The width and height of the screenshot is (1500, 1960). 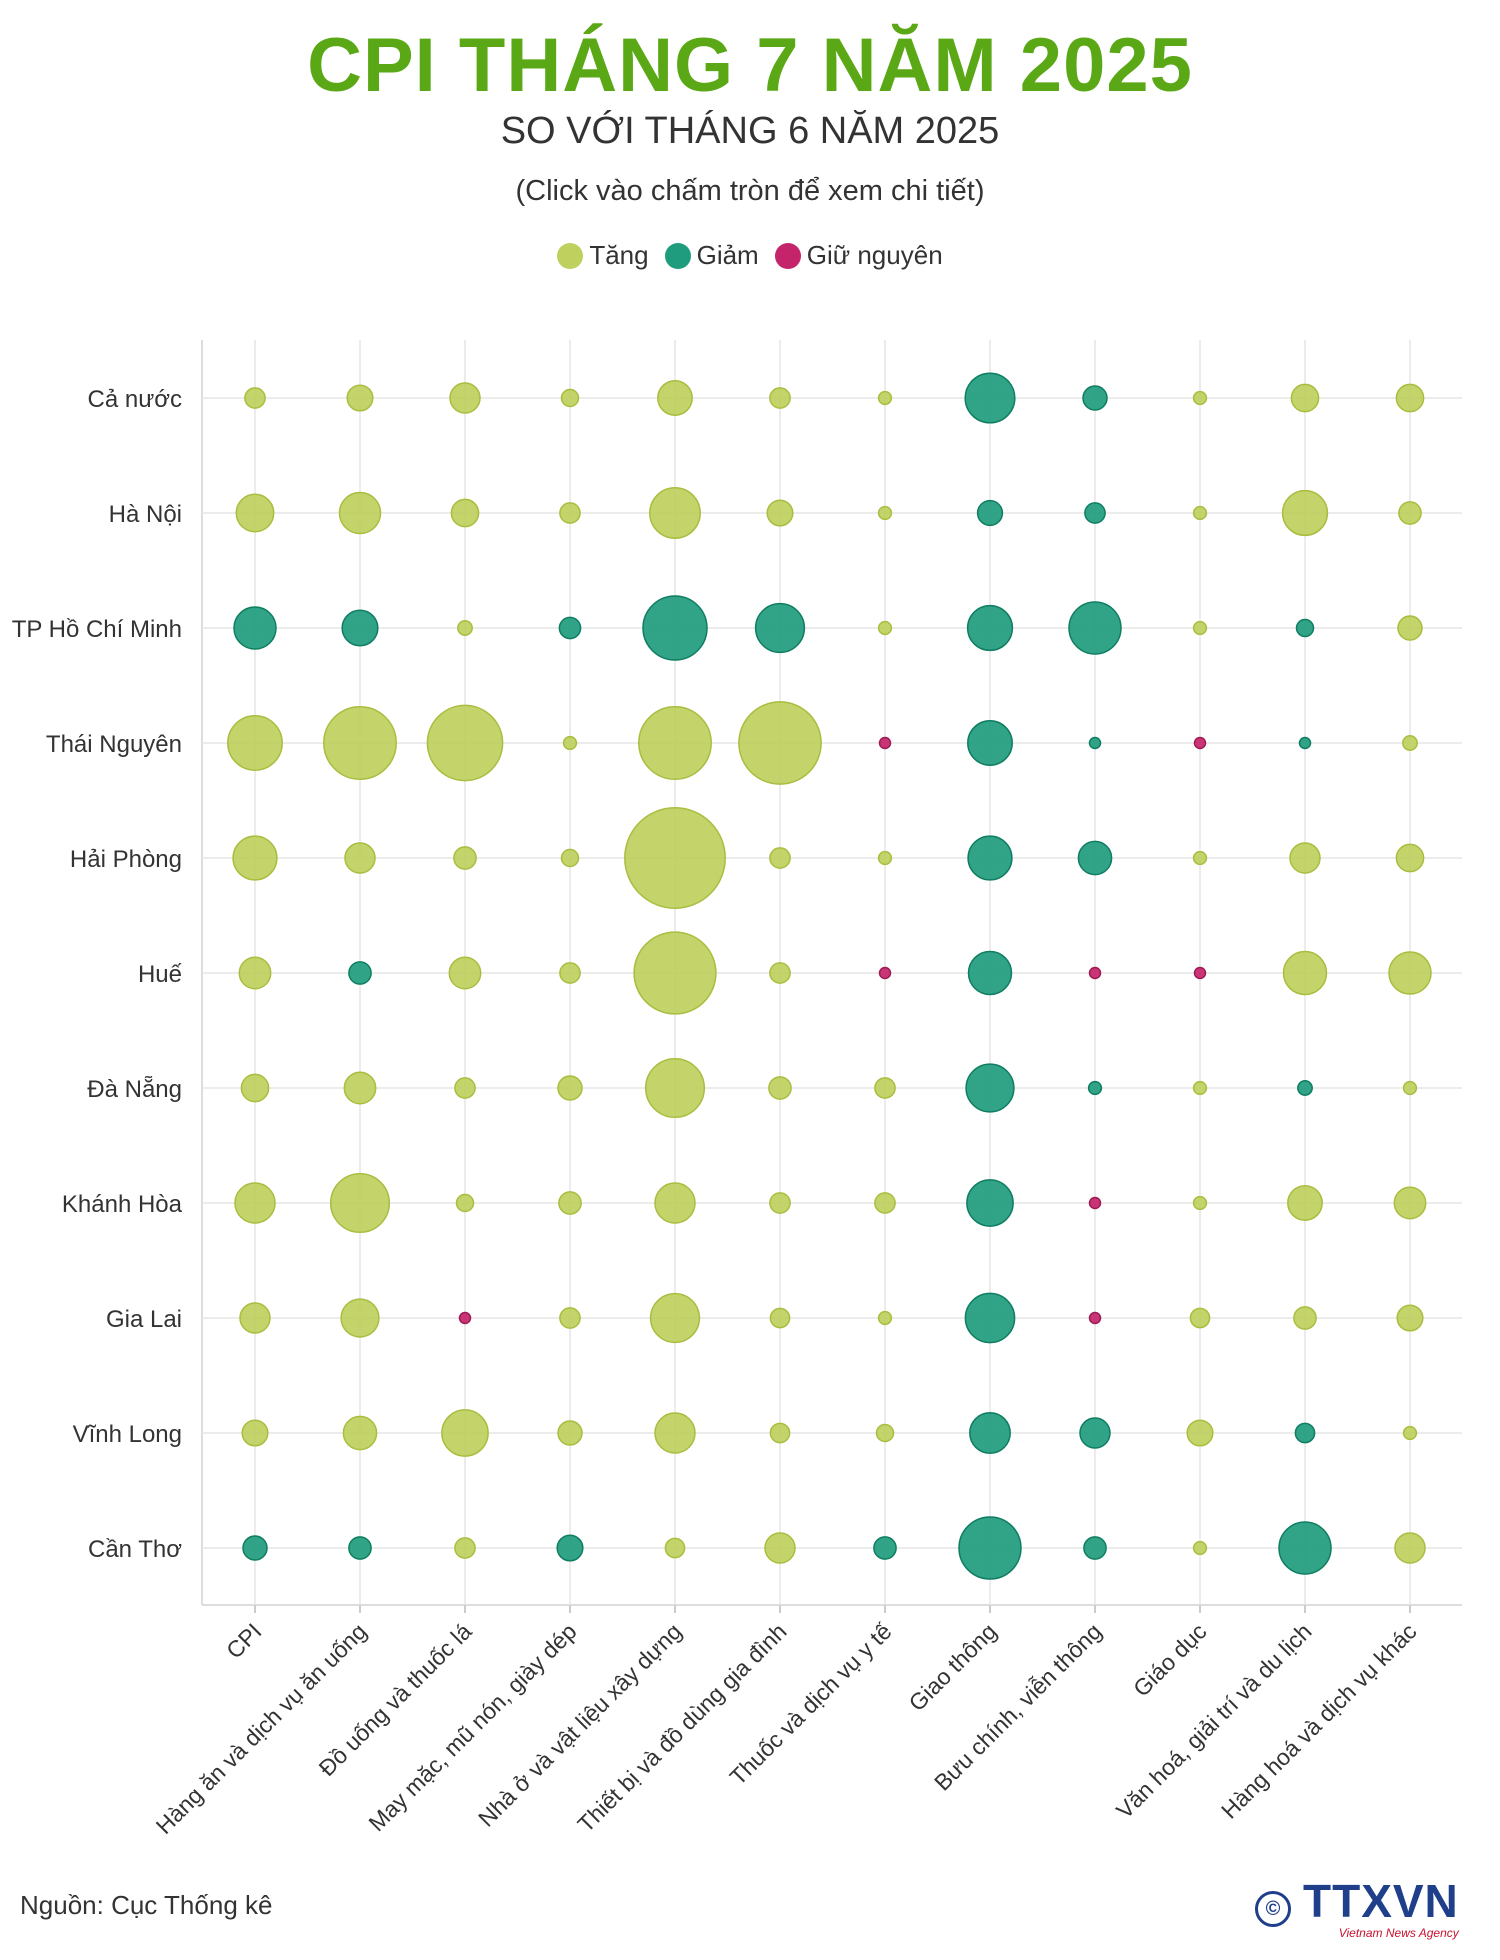 I want to click on legend-item-decrease: Giảm, so click(x=711, y=255).